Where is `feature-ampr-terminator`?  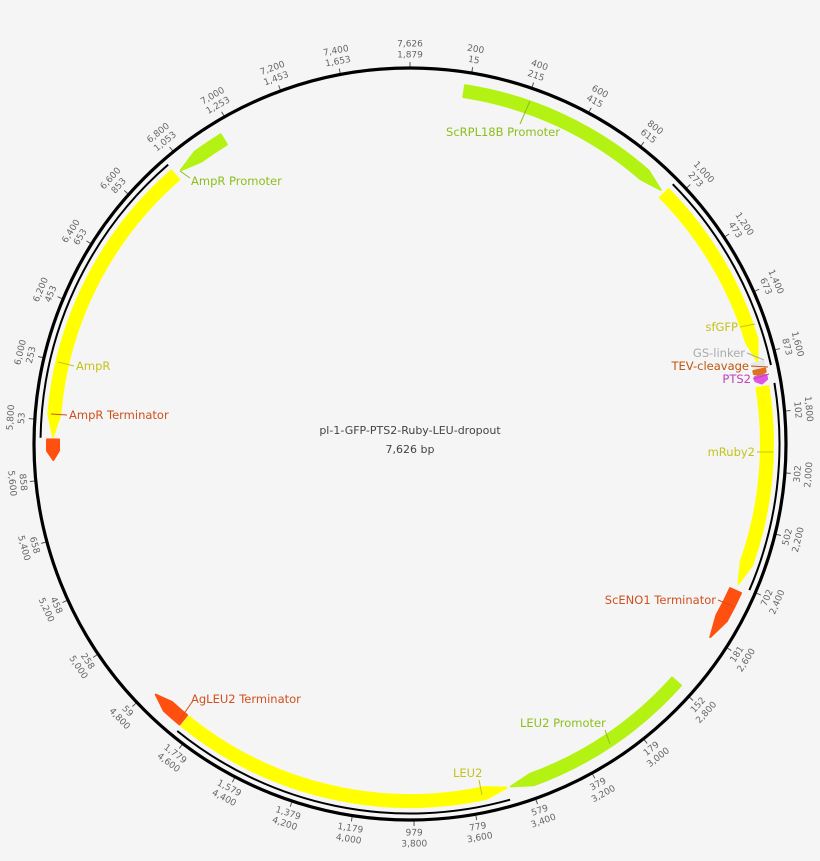 feature-ampr-terminator is located at coordinates (53, 450).